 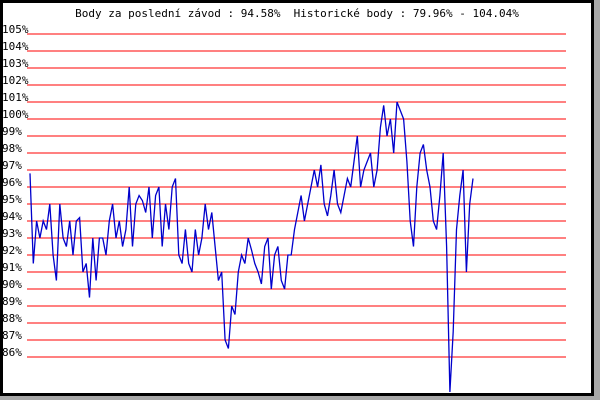 What do you see at coordinates (12, 335) in the screenshot?
I see `y-tick-label: 87%` at bounding box center [12, 335].